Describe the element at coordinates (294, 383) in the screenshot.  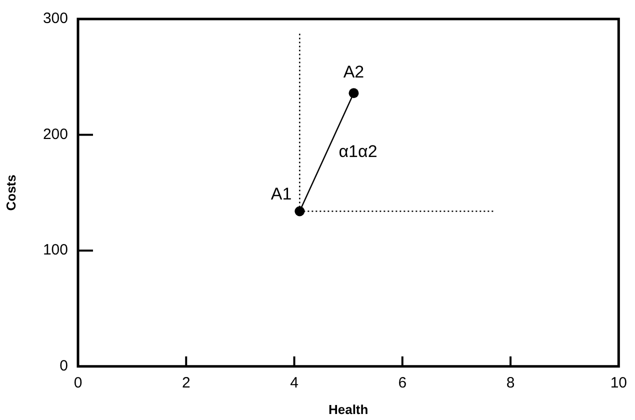
I see `x-tick-label: 4` at that location.